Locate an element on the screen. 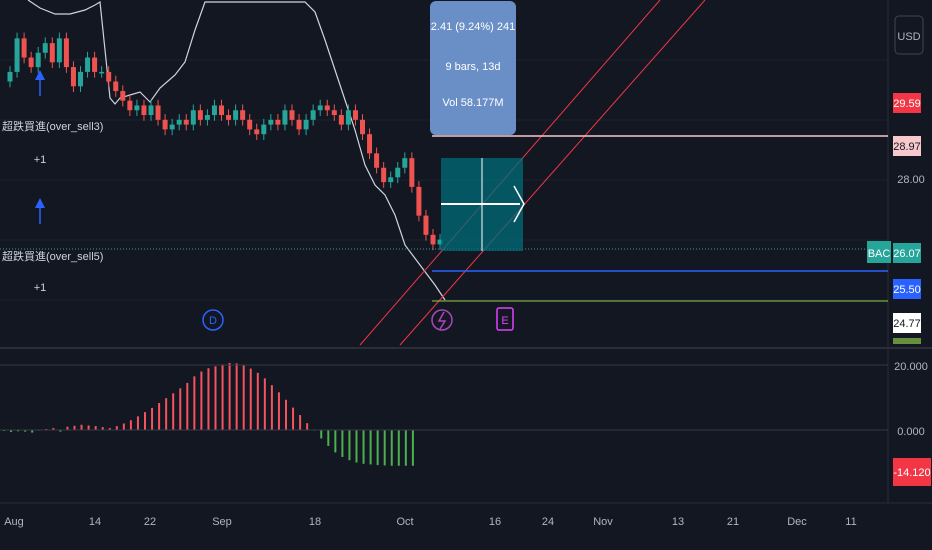 This screenshot has width=932, height=550. osc-last-label: -14.120 is located at coordinates (911, 473).